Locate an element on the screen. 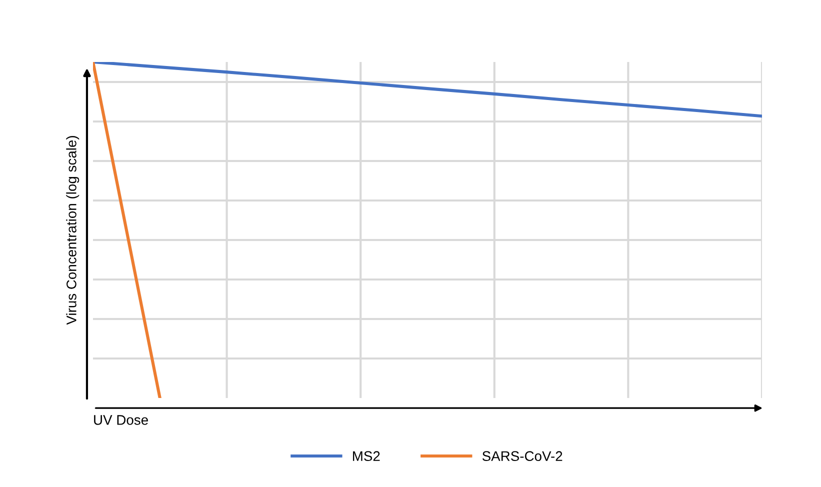 The width and height of the screenshot is (821, 487). x-axis-title: UV Dose is located at coordinates (121, 420).